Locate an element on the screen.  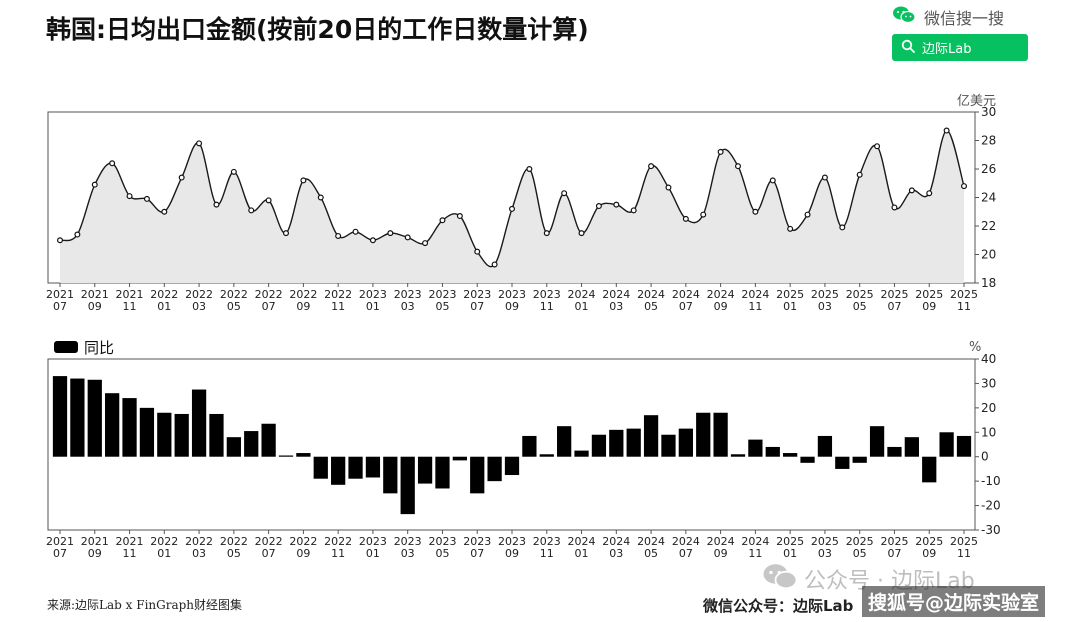
bottom-y-tick-label: 30 is located at coordinates (988, 383).